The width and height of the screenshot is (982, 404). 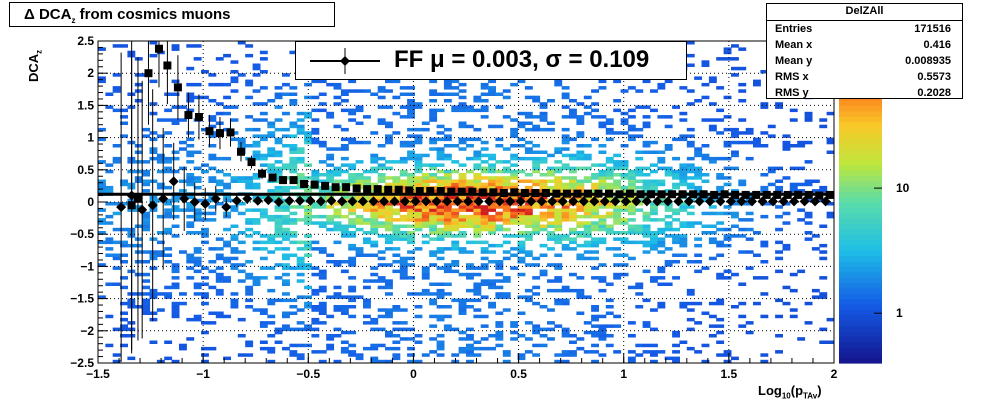 I want to click on stats-value: 0.008935, so click(x=928, y=61).